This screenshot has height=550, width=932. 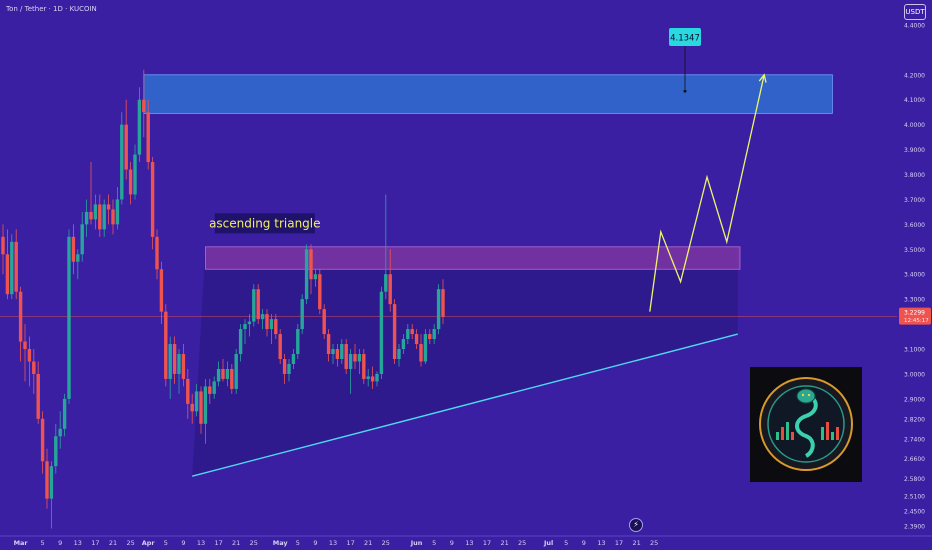 What do you see at coordinates (707, 193) in the screenshot?
I see `projection-path` at bounding box center [707, 193].